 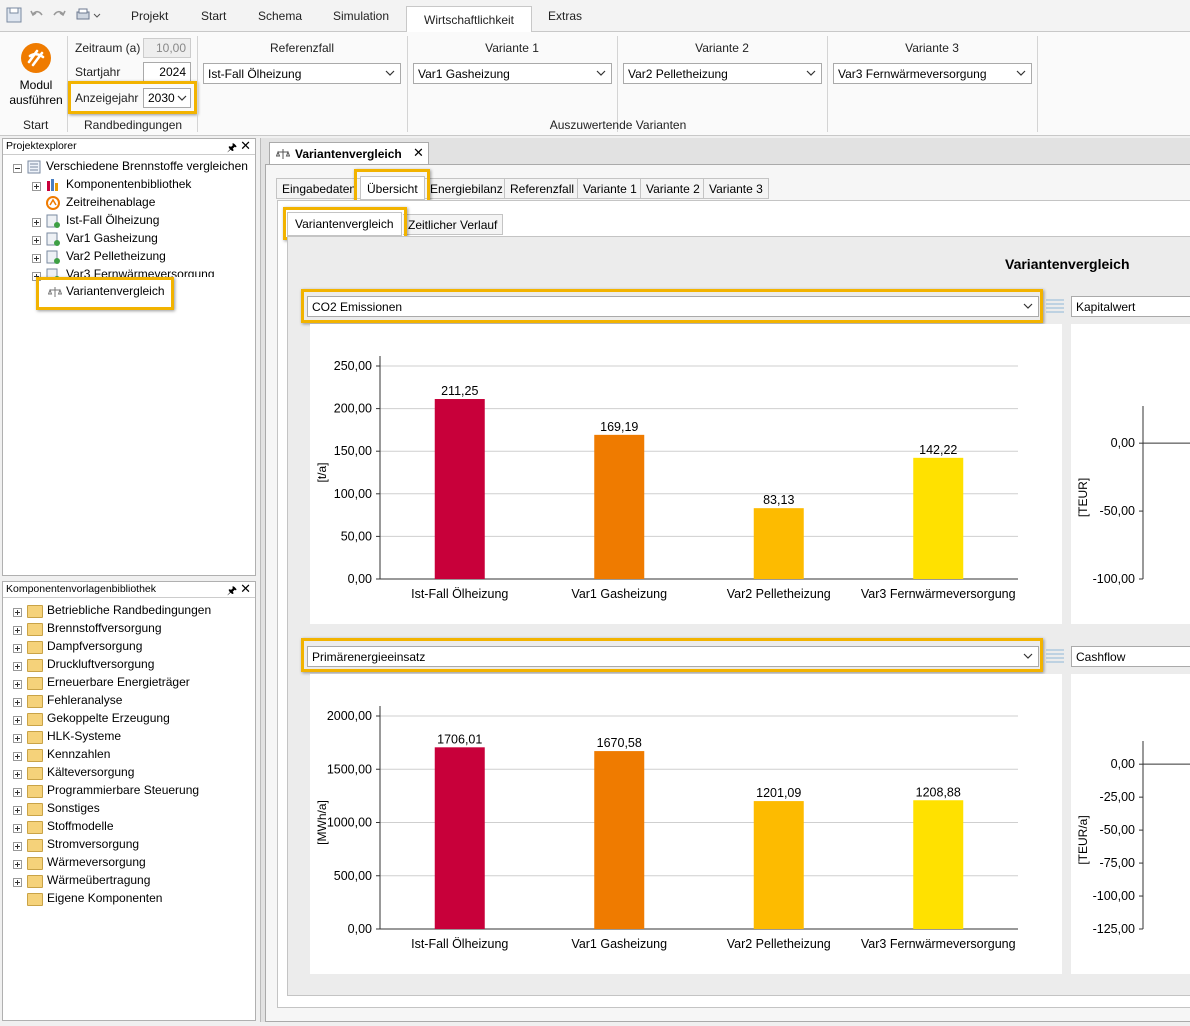 I want to click on library-item: Kennzahlen, so click(x=79, y=754).